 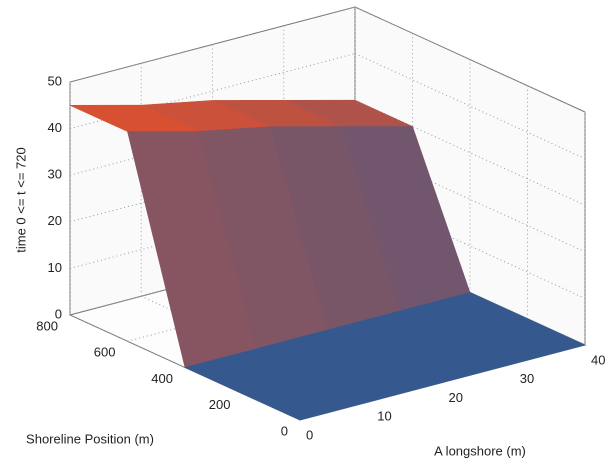 I want to click on z-tick-label: 40, so click(x=55, y=127).